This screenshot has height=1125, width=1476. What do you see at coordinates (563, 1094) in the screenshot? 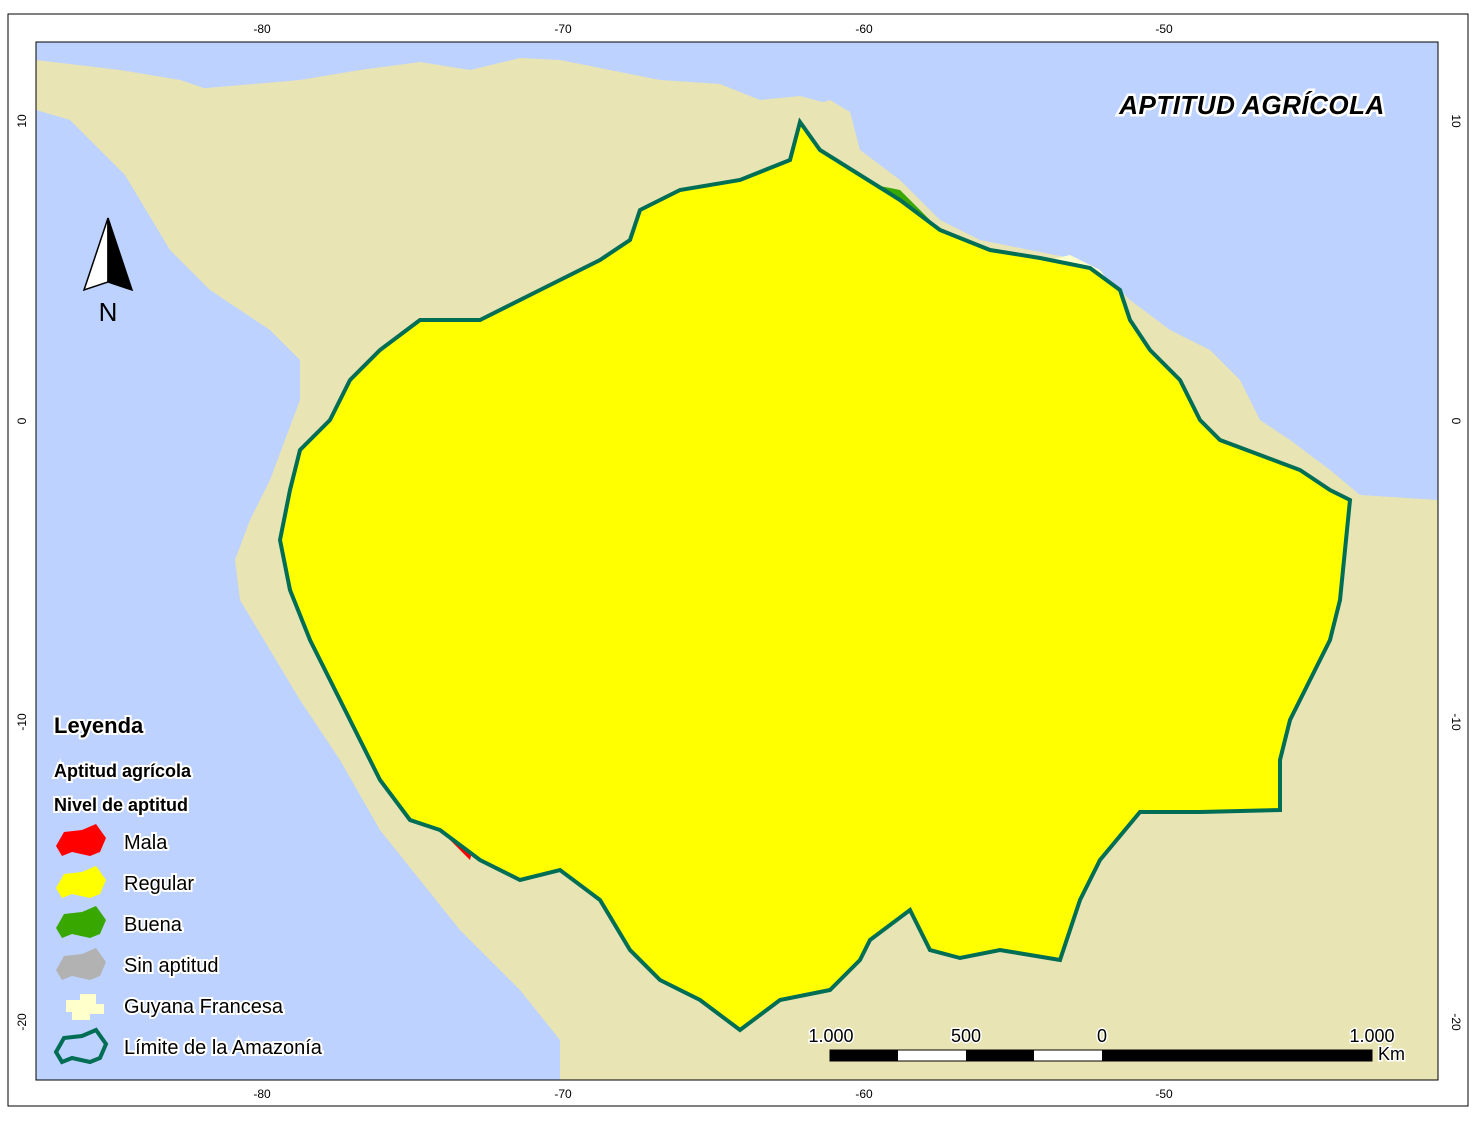
I see `lon-label-bottom: -70` at bounding box center [563, 1094].